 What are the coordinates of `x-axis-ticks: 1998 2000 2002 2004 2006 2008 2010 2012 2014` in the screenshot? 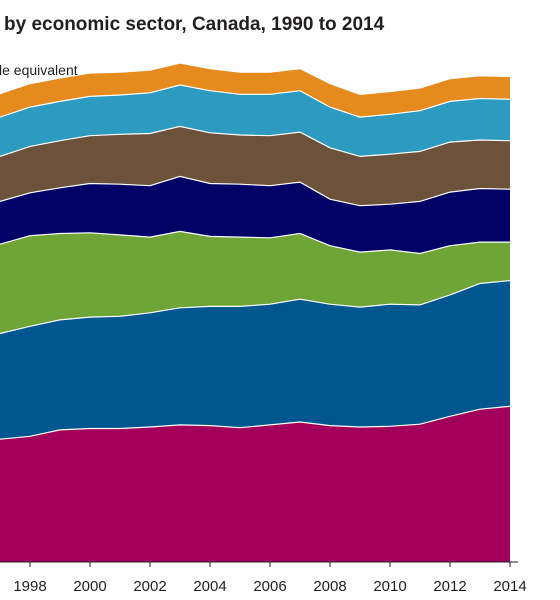 It's located at (270, 578).